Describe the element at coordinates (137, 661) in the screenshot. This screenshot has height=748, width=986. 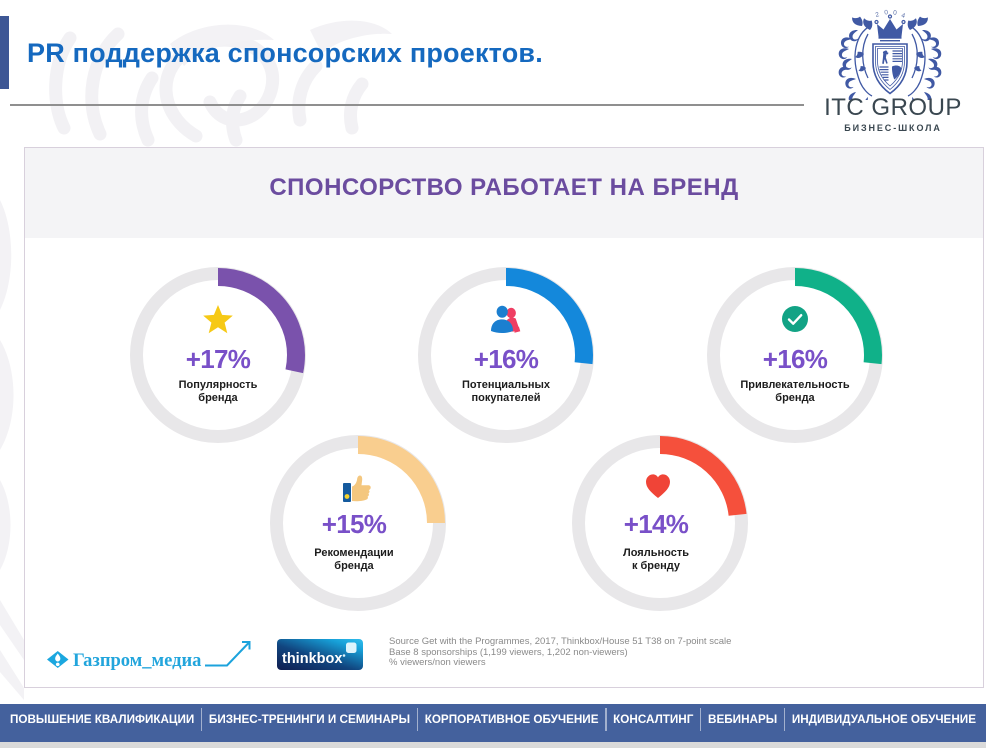
I see `svg-text: Газпром_медиа` at that location.